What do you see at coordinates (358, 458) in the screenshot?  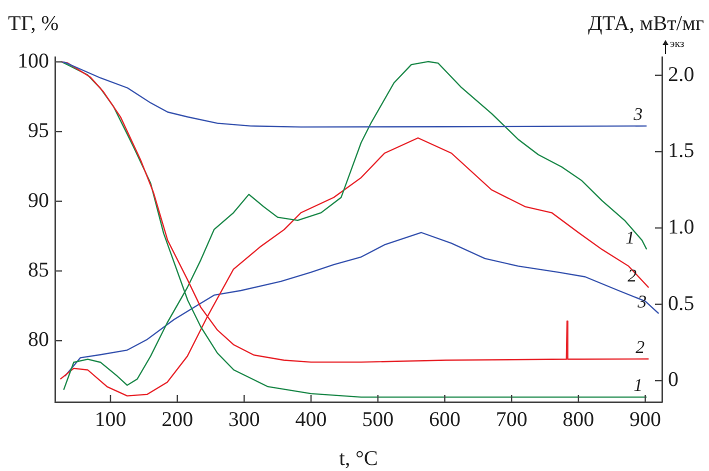 I see `x-axis-title: t, °C` at bounding box center [358, 458].